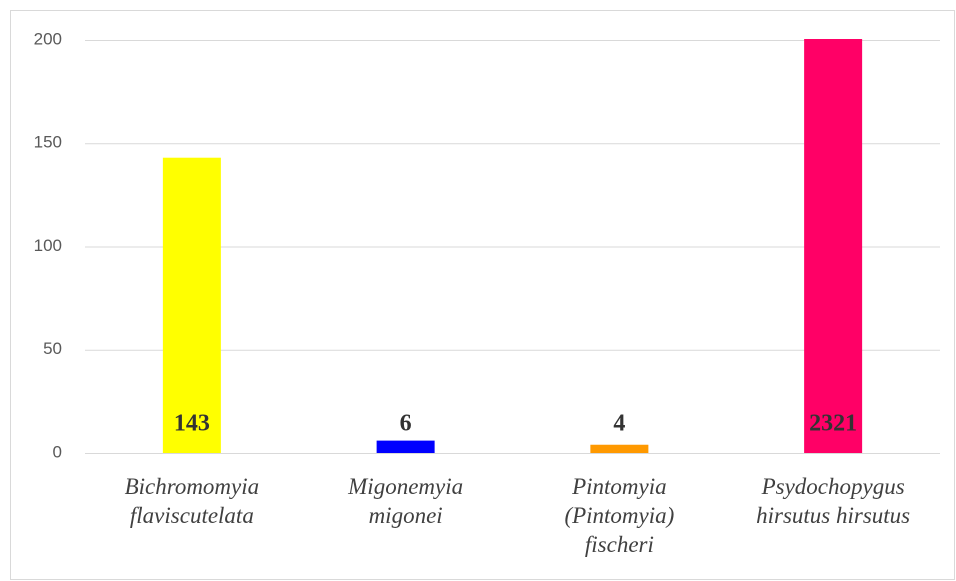 This screenshot has width=956, height=581. Describe the element at coordinates (619, 424) in the screenshot. I see `value-label: 4` at that location.